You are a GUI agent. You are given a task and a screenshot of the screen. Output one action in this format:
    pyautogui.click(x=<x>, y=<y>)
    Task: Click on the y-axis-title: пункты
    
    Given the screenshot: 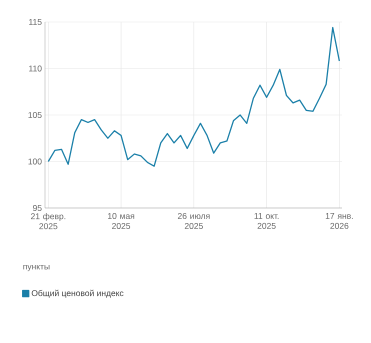 What is the action you would take?
    pyautogui.click(x=36, y=268)
    